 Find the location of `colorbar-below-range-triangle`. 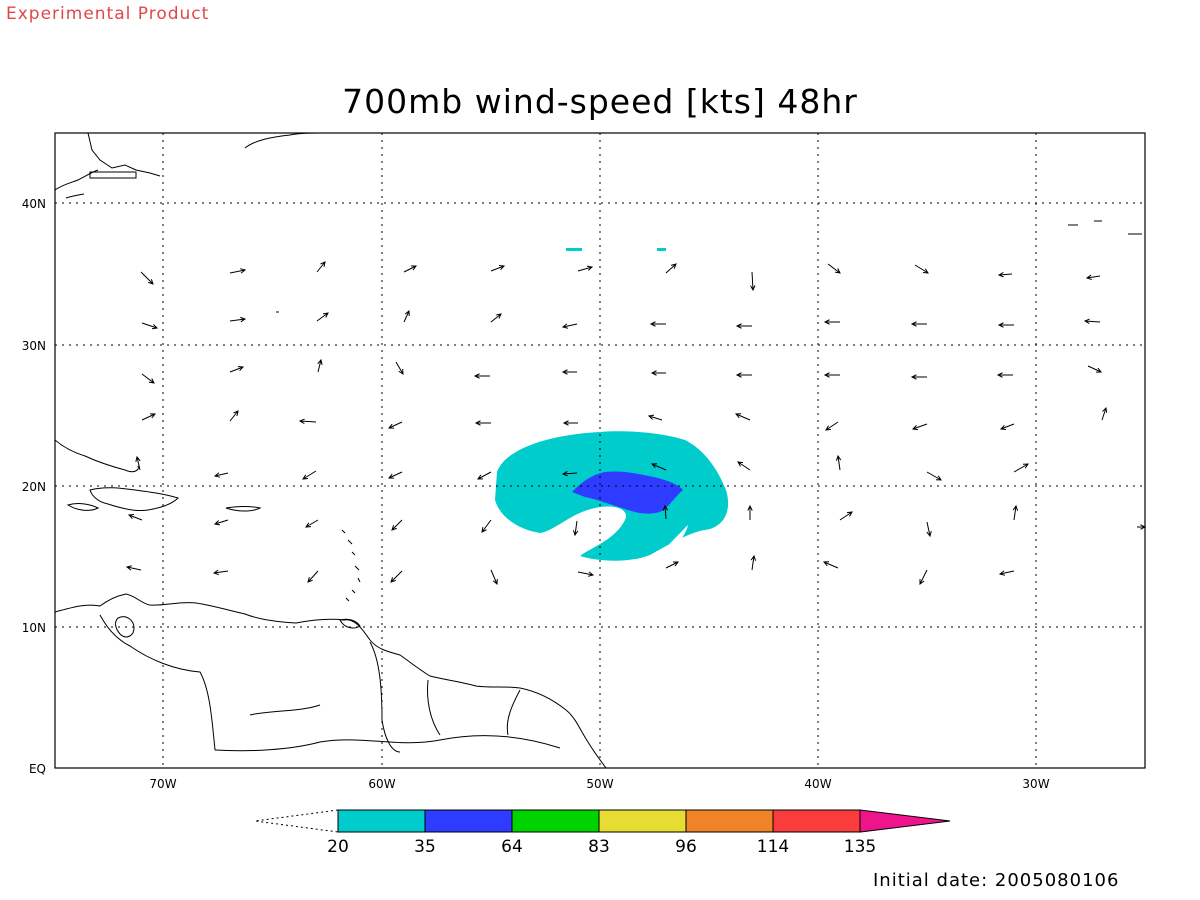

colorbar-below-range-triangle is located at coordinates (296, 821).